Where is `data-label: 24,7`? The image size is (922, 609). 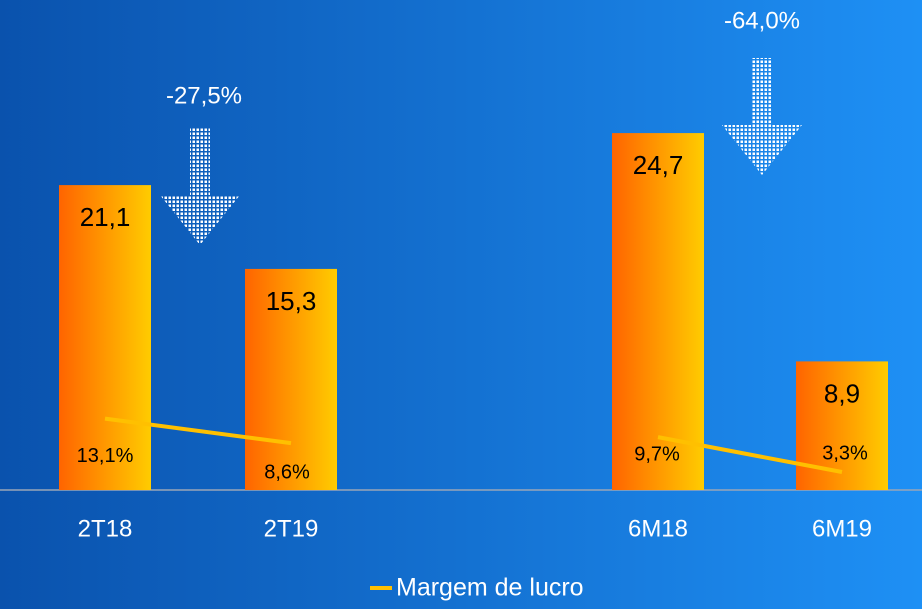 data-label: 24,7 is located at coordinates (658, 165).